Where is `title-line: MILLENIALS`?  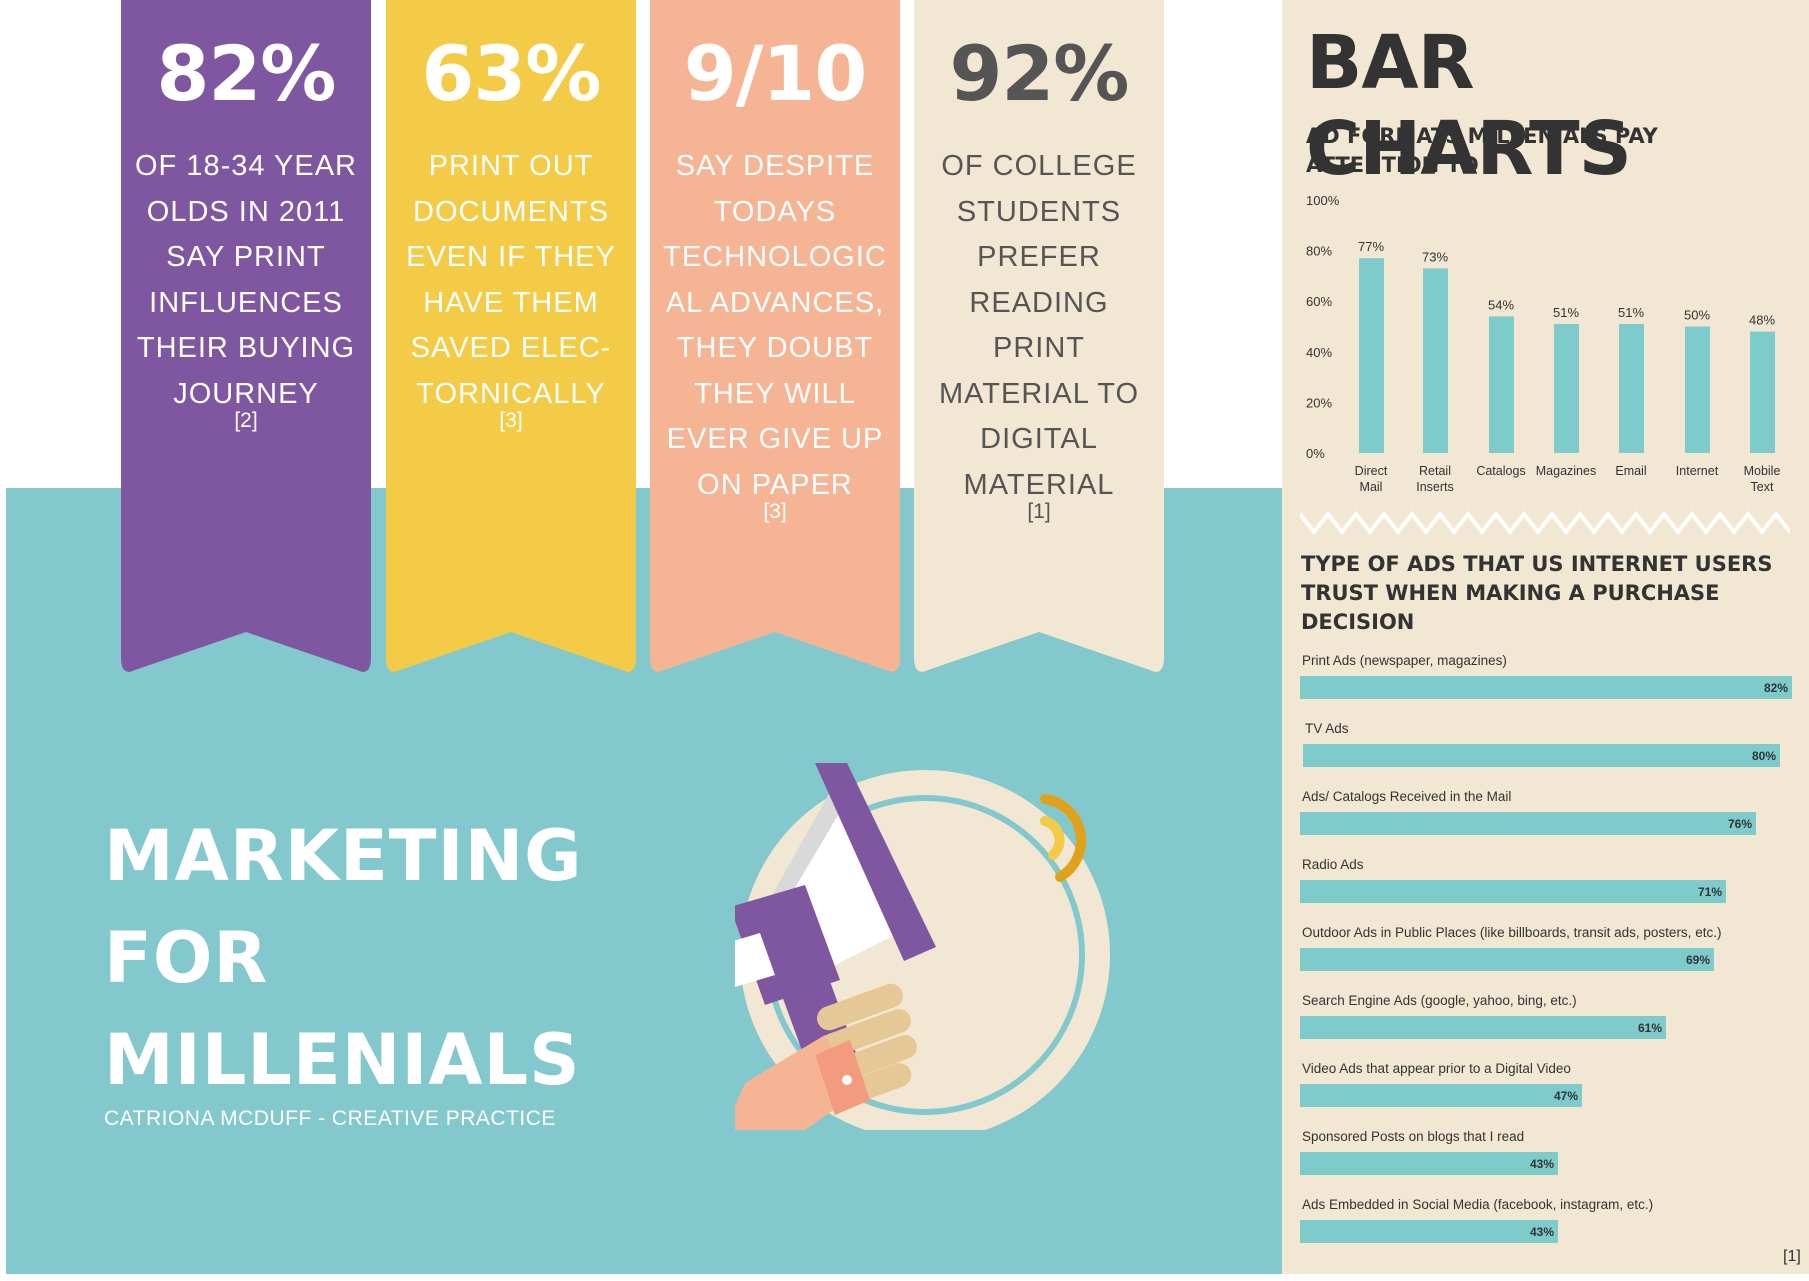
title-line: MILLENIALS is located at coordinates (342, 1060).